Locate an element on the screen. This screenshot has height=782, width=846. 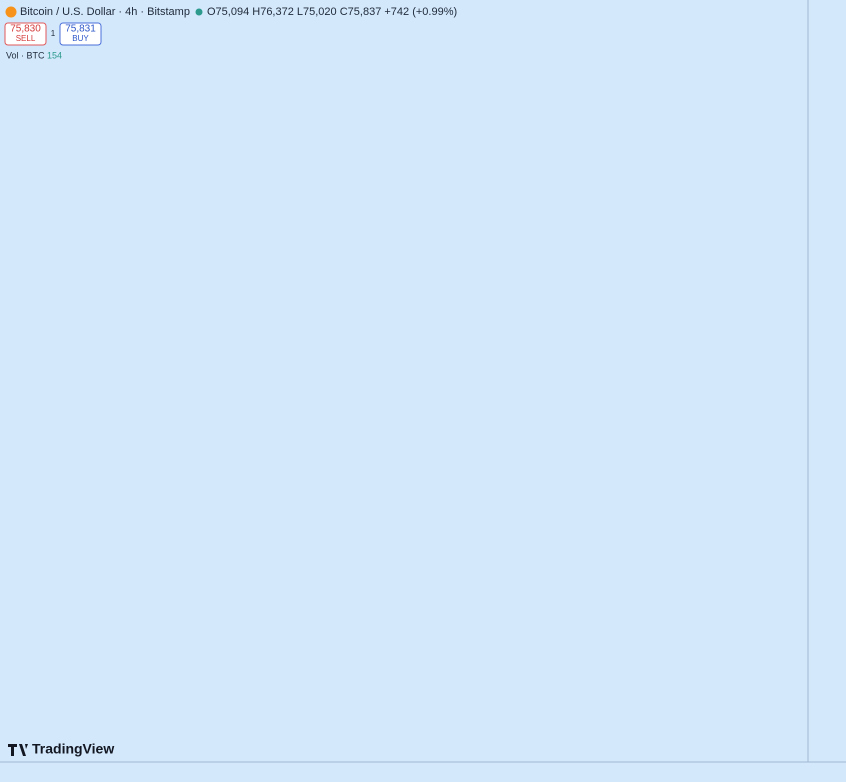
brand-name: TradingView is located at coordinates (73, 749).